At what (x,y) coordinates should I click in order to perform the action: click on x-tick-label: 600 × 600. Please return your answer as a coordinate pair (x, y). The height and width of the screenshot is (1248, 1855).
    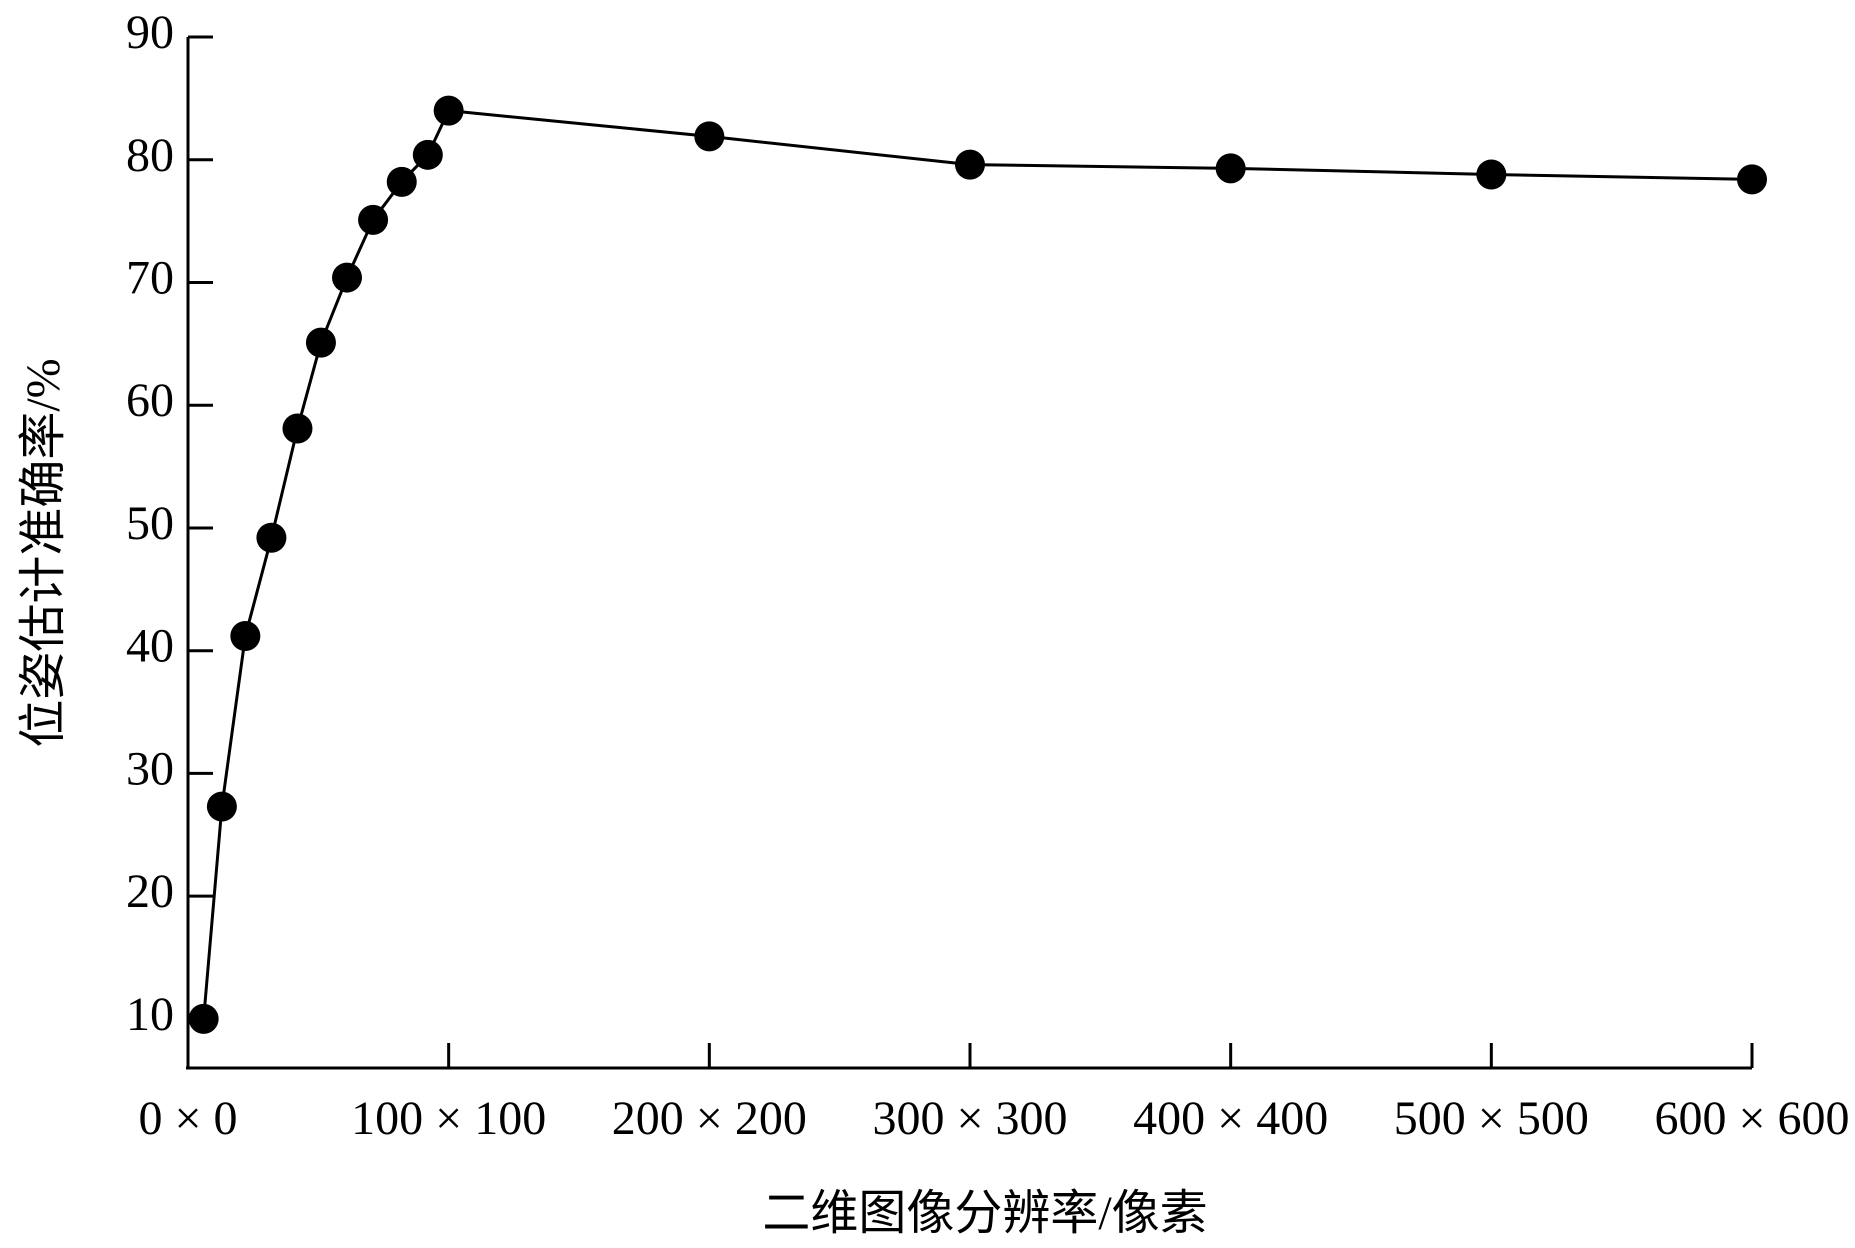
    Looking at the image, I should click on (1751, 1118).